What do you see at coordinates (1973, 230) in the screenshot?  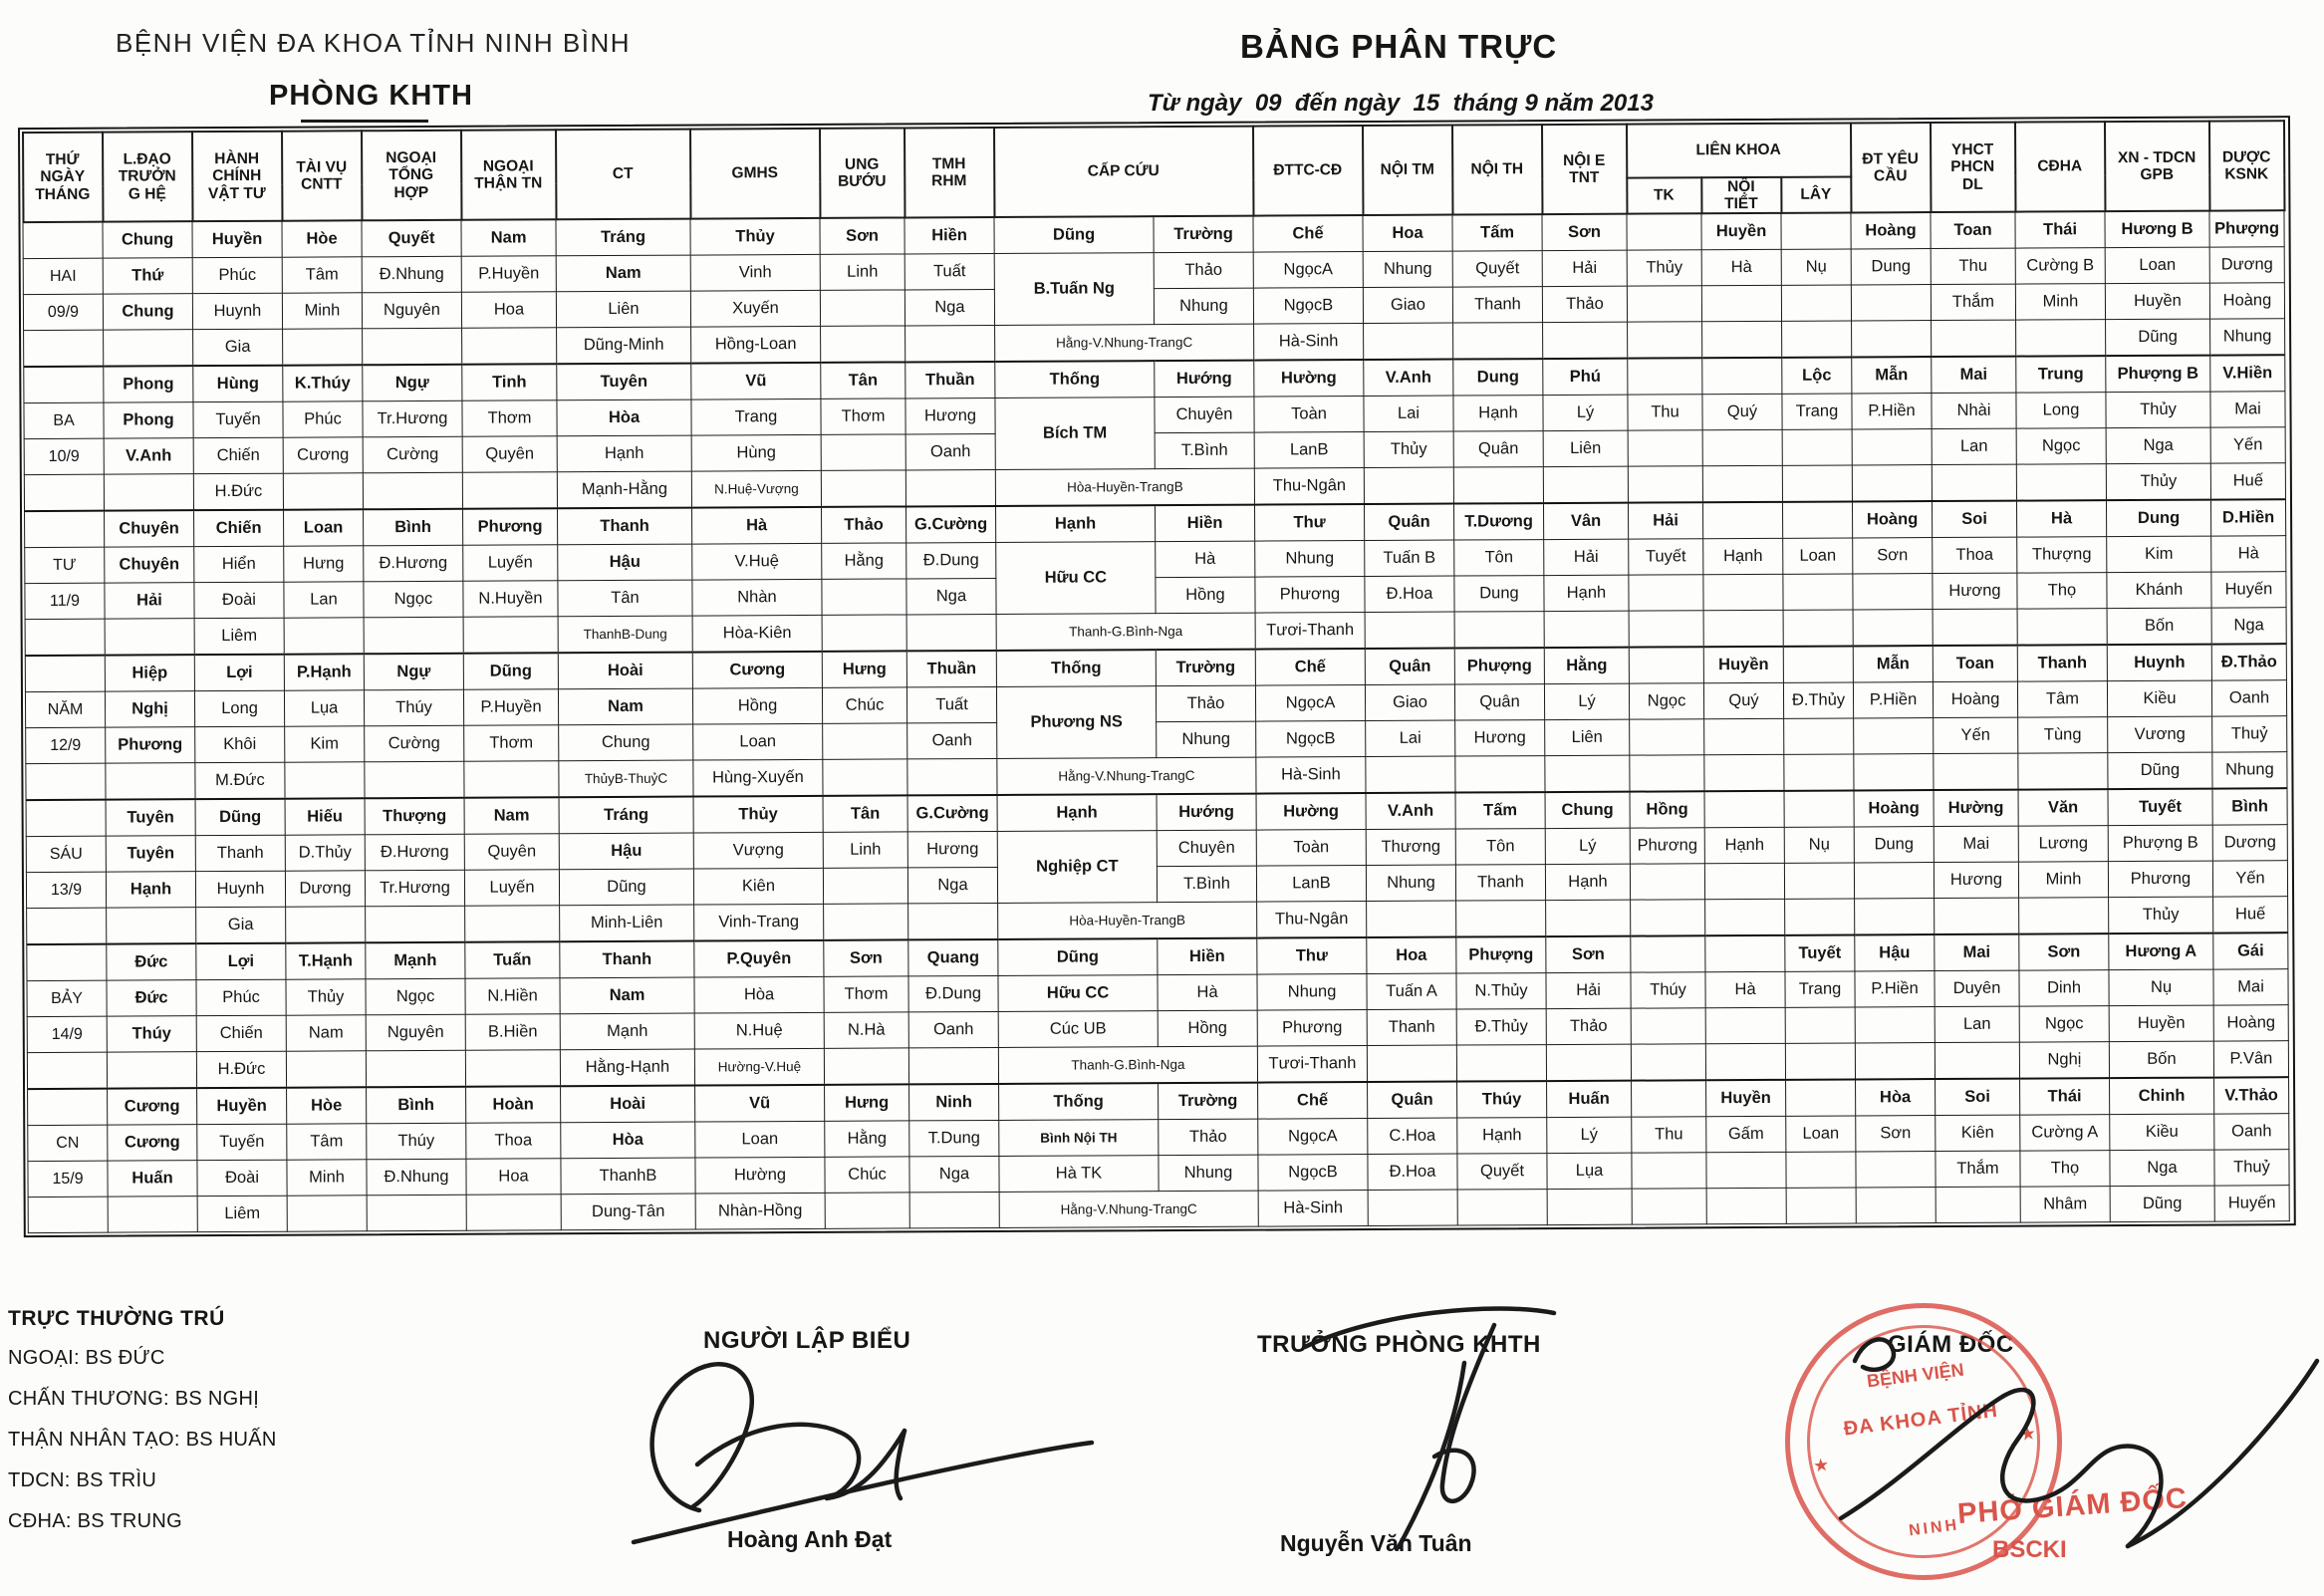 I see `roster-cell: Toan` at bounding box center [1973, 230].